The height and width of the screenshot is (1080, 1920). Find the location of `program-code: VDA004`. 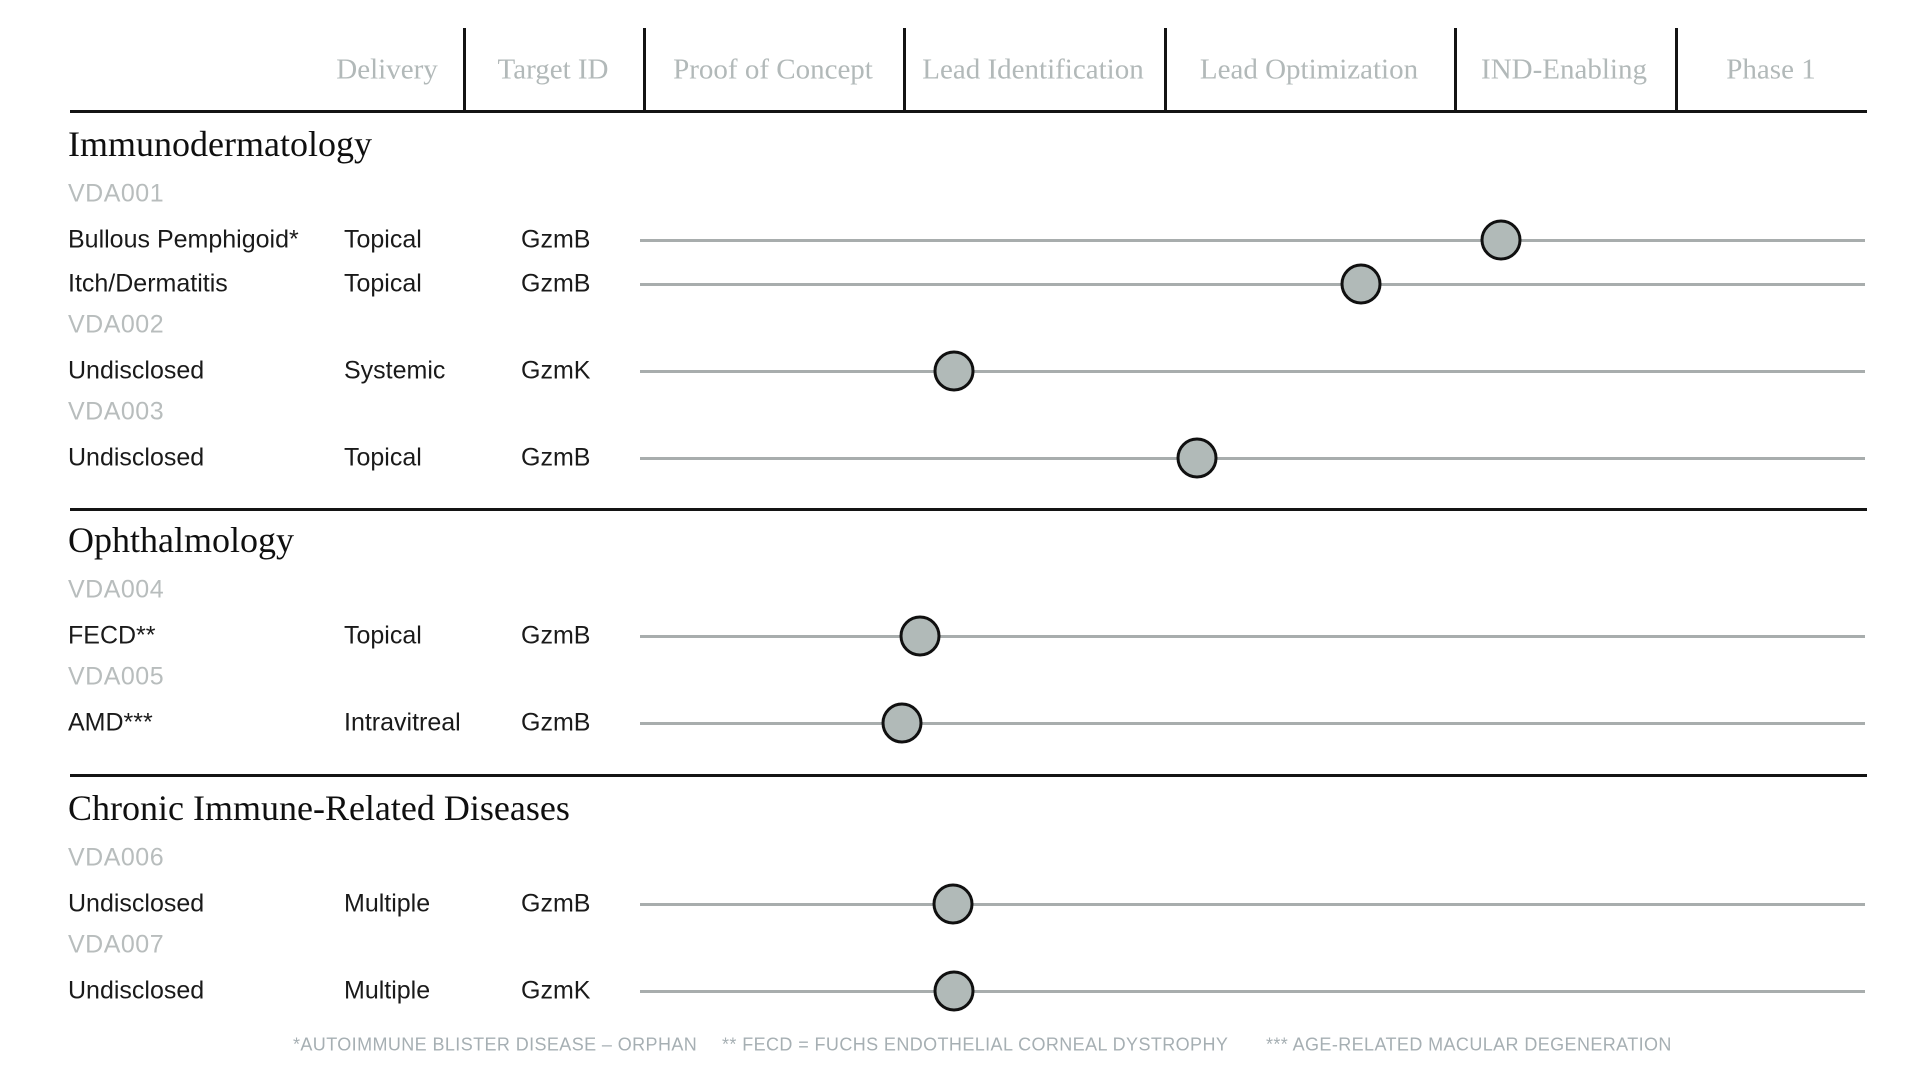

program-code: VDA004 is located at coordinates (116, 589).